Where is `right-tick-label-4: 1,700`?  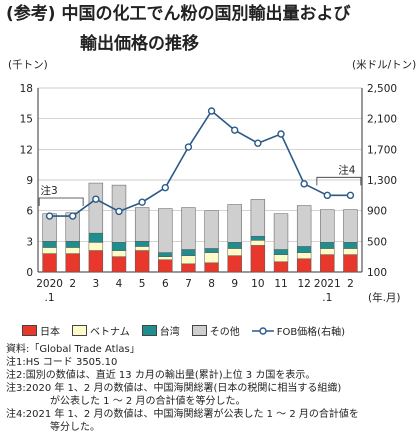 right-tick-label-4: 1,700 is located at coordinates (382, 150).